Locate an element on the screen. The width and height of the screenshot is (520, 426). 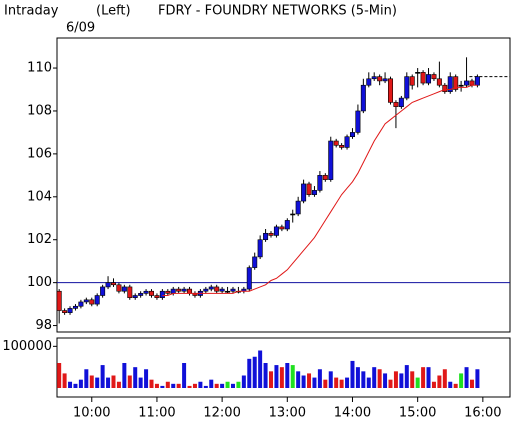
x-tick-label: 13:00 is located at coordinates (287, 413).